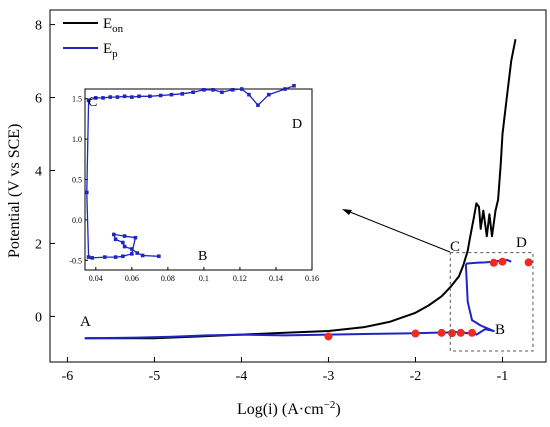  I want to click on y-tick-label: 2, so click(38, 244).